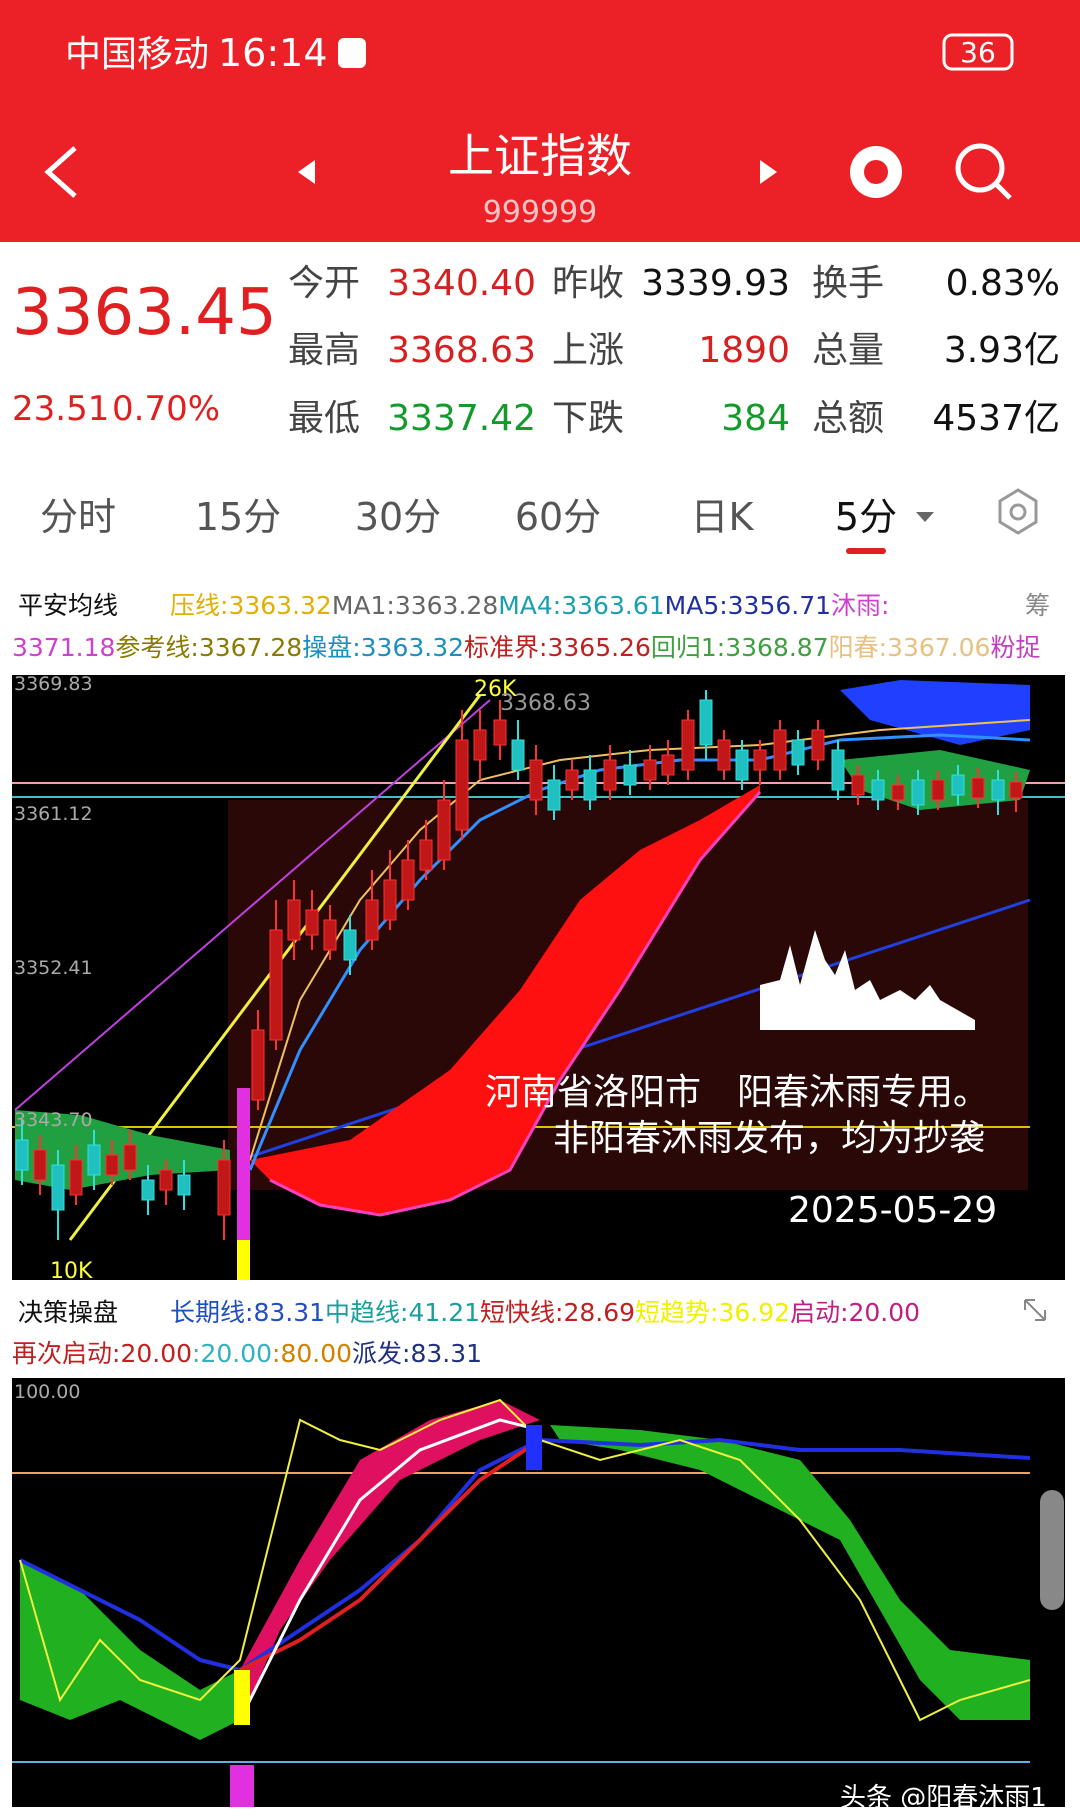 This screenshot has width=1080, height=1811. I want to click on tab: 日K, so click(723, 517).